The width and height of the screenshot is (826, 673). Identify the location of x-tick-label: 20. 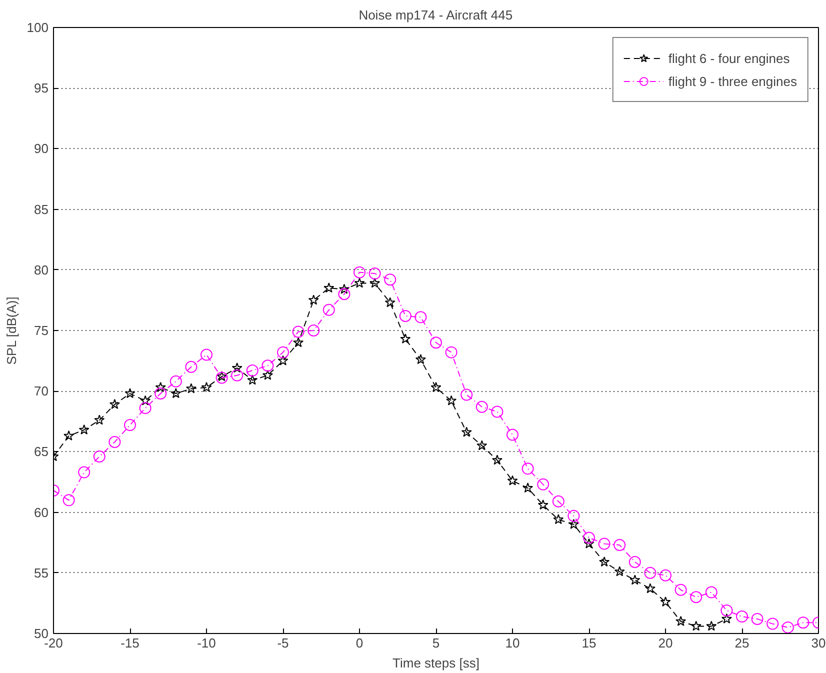
(665, 643).